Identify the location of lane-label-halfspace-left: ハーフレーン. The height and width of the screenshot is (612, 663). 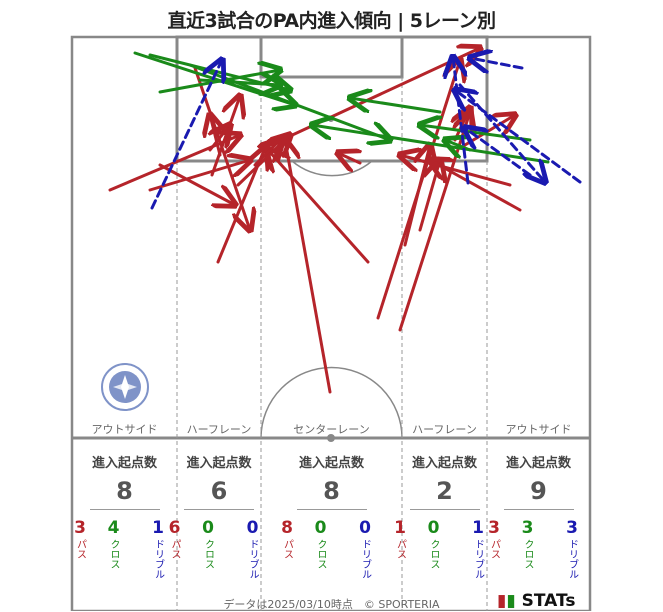
(219, 429).